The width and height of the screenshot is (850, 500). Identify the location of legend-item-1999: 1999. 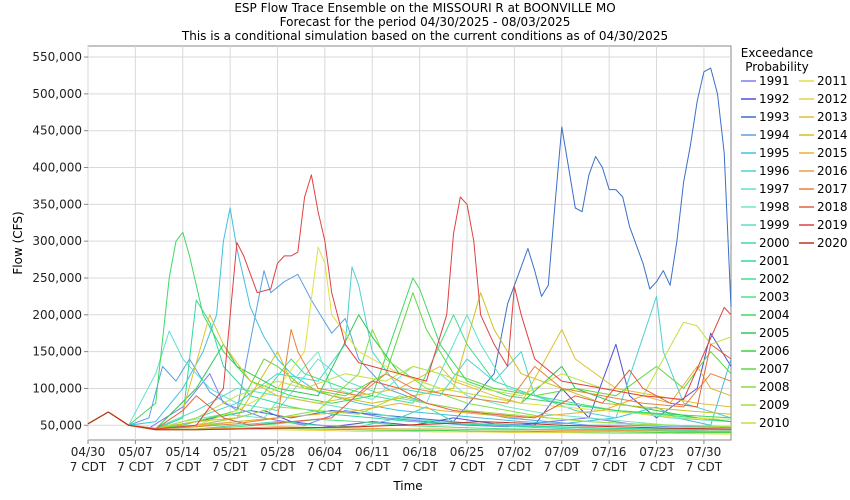
(774, 225).